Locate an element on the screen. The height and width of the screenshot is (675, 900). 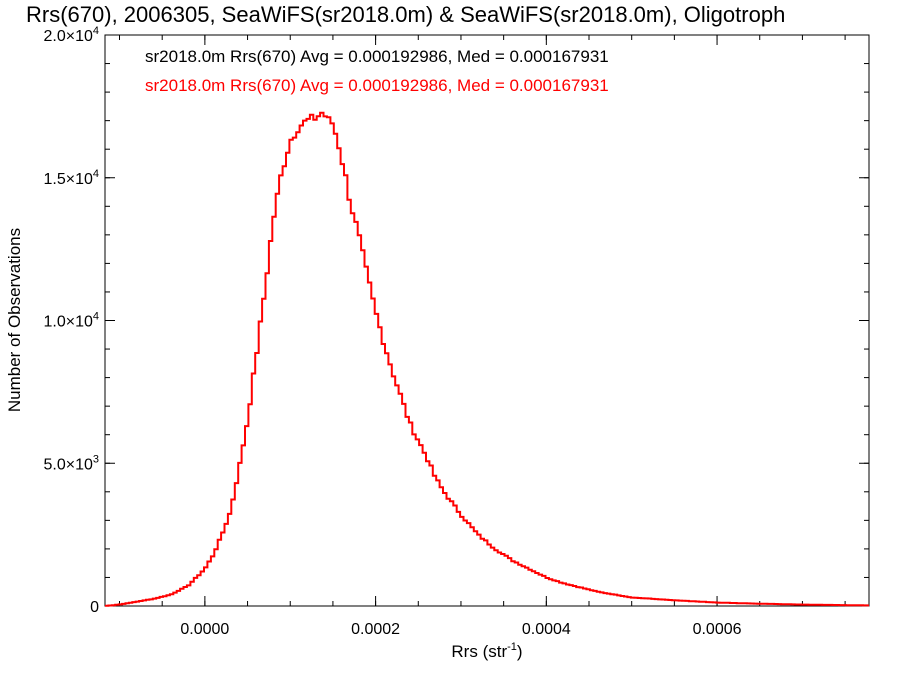
y-tick-label: 1.0×10⁴ is located at coordinates (71, 321).